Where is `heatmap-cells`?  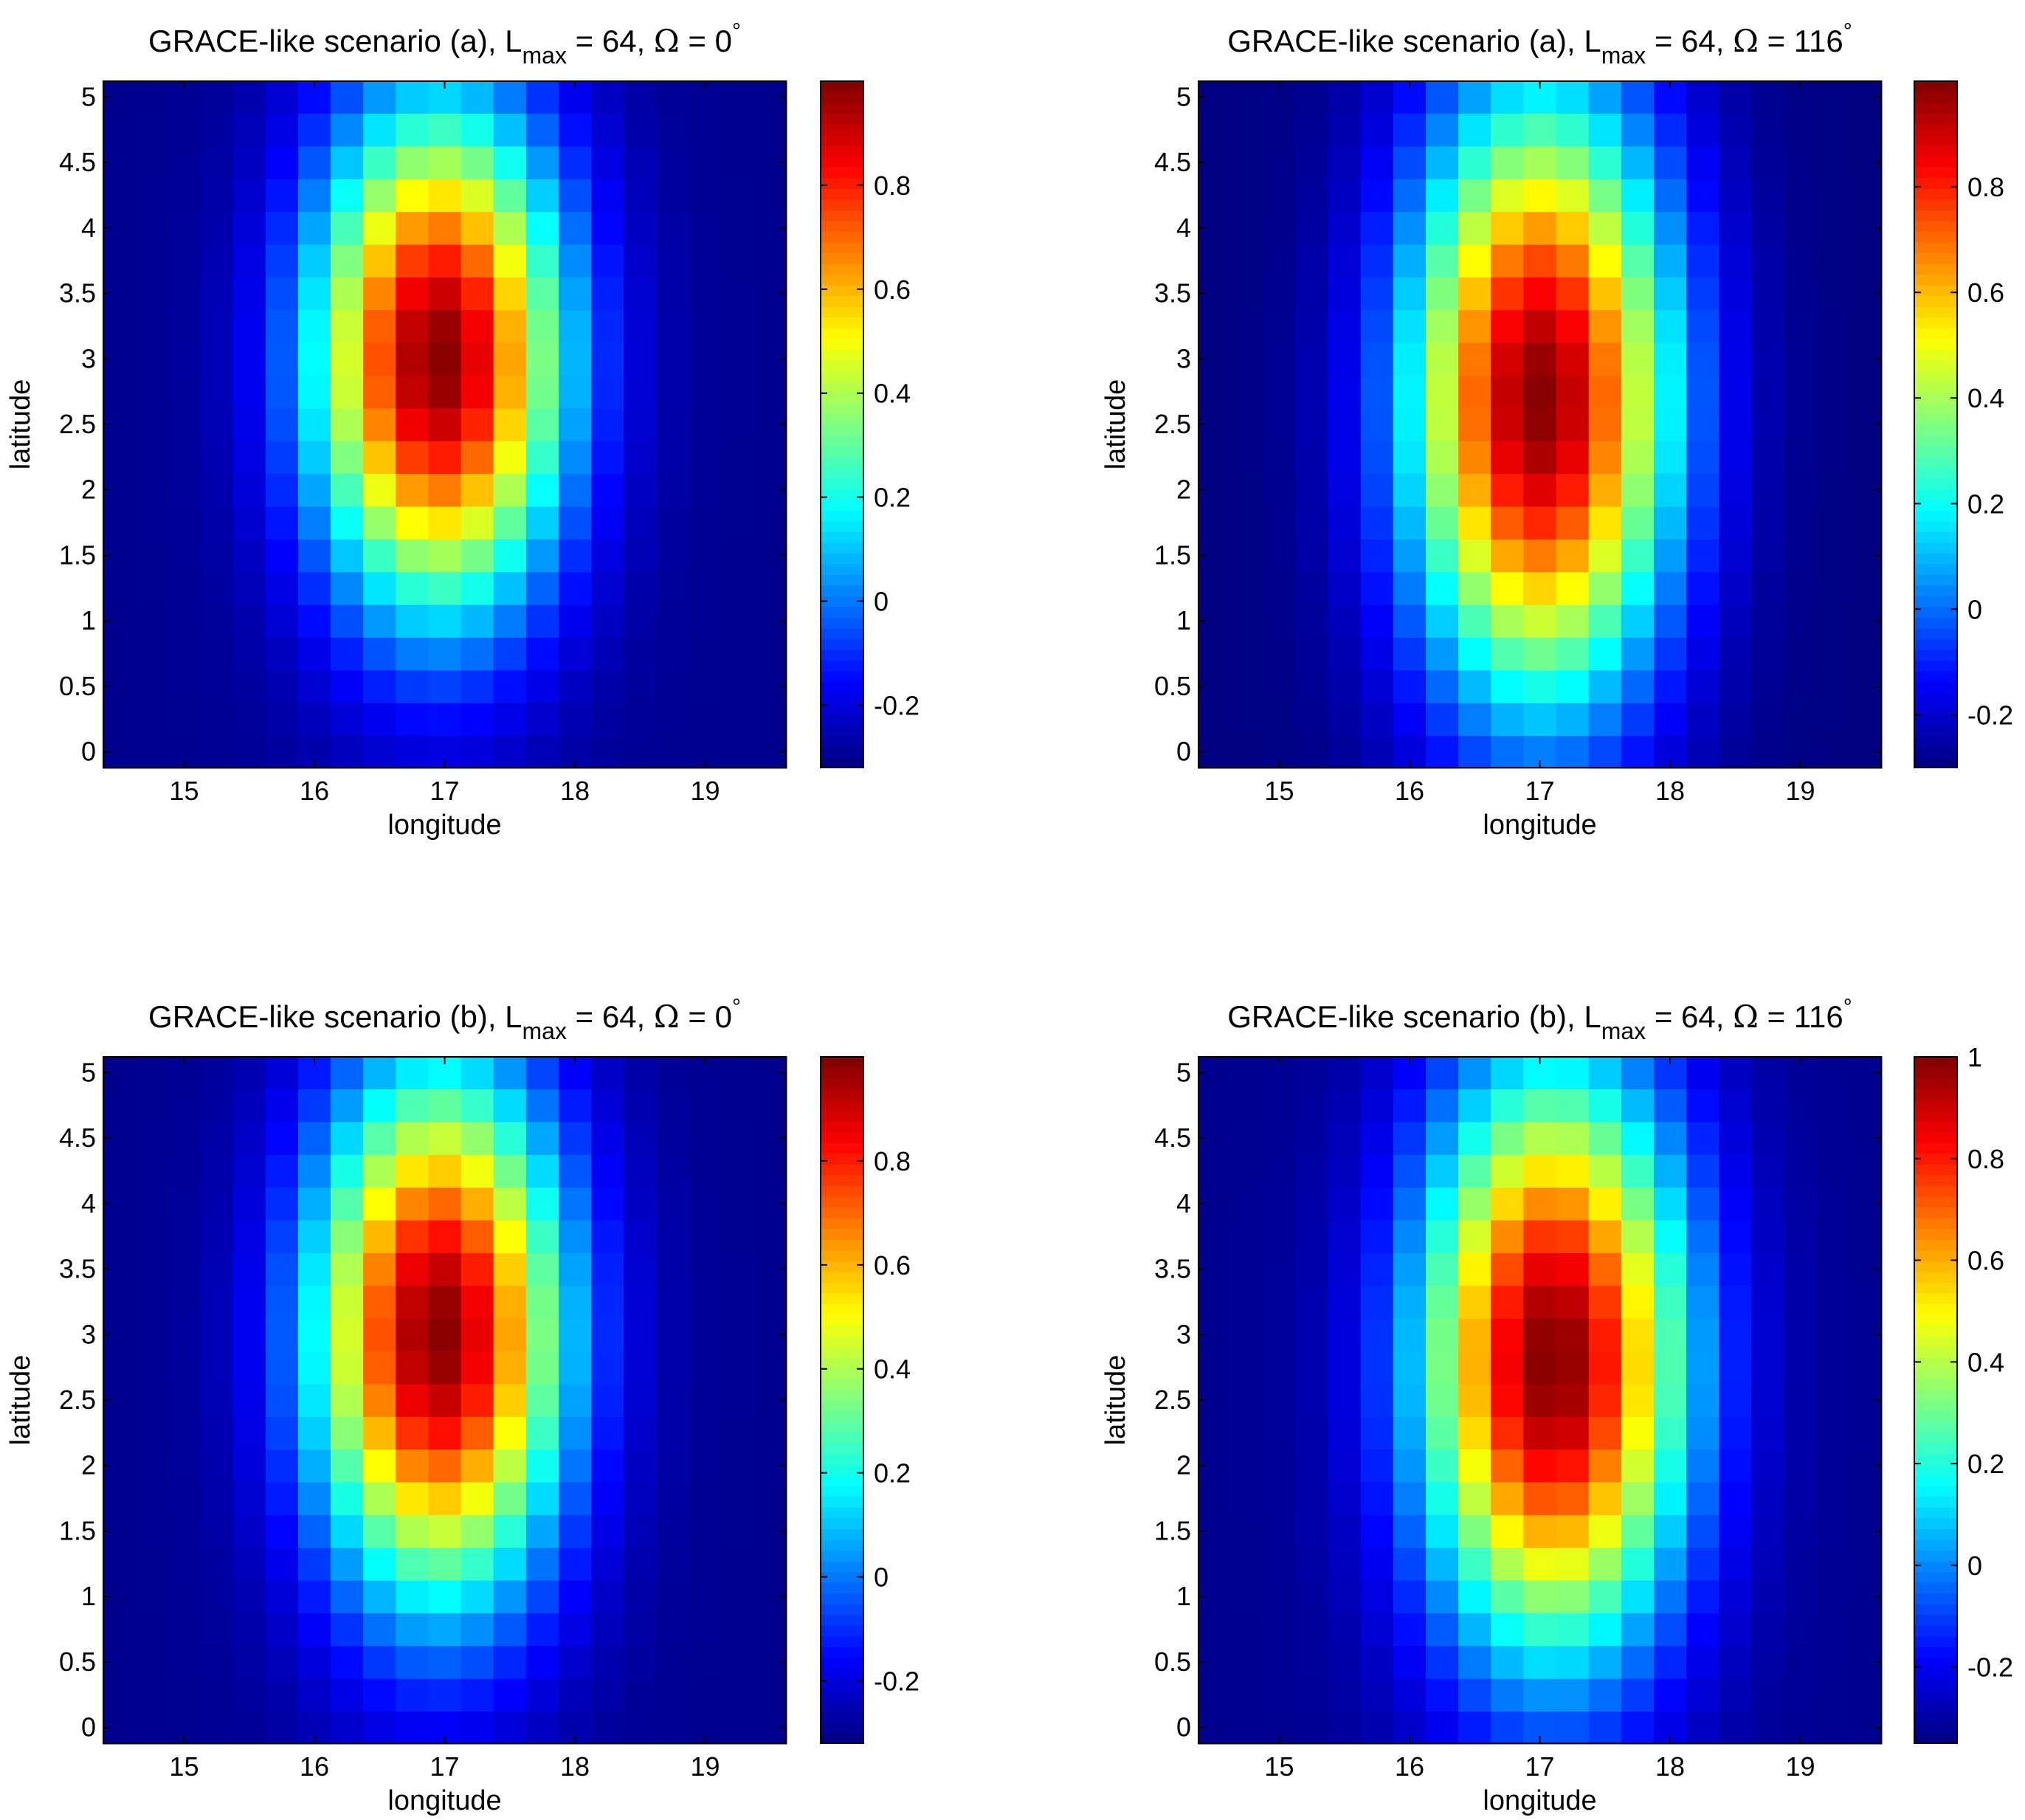
heatmap-cells is located at coordinates (1541, 425).